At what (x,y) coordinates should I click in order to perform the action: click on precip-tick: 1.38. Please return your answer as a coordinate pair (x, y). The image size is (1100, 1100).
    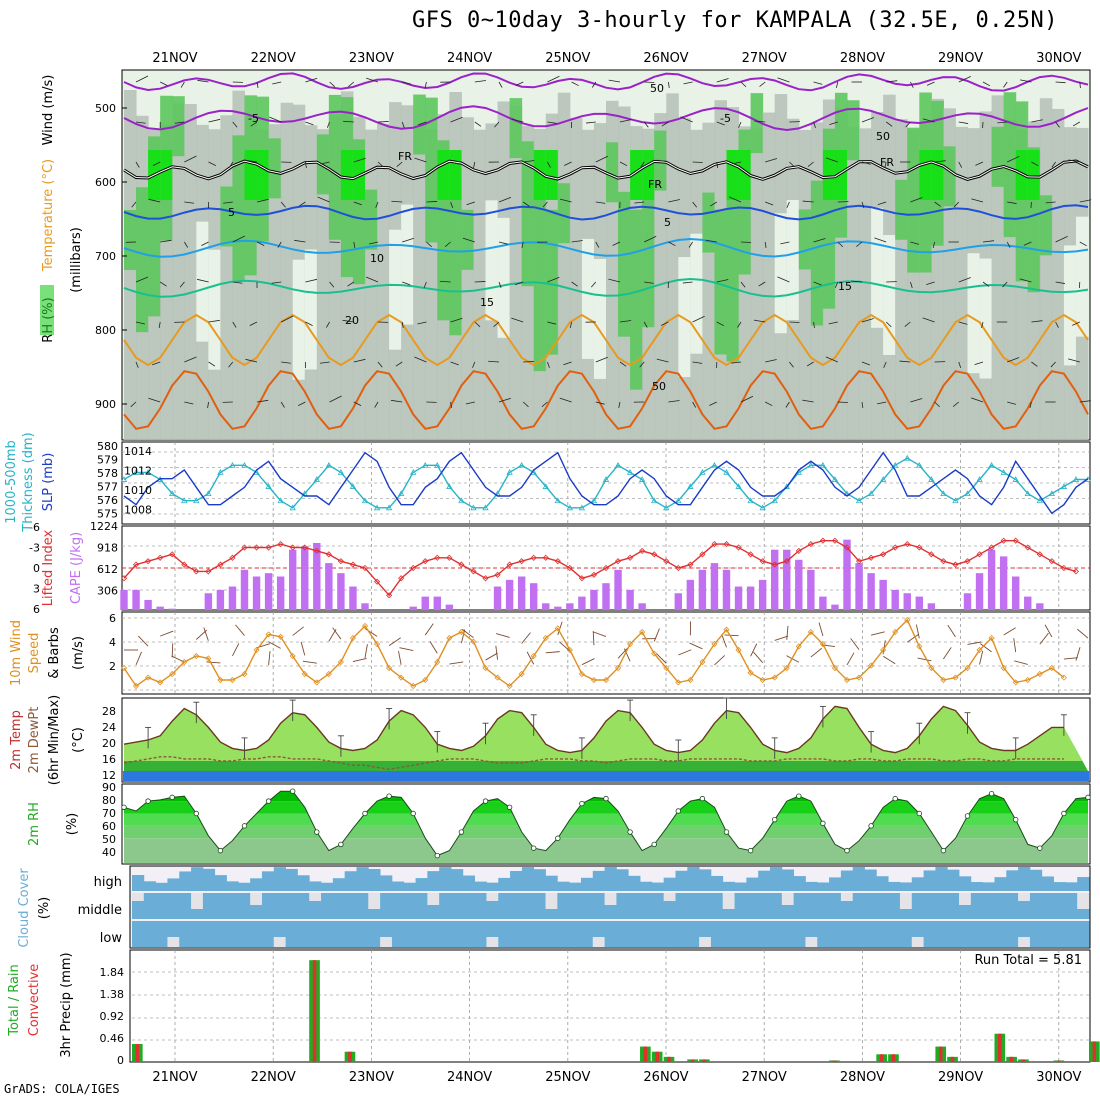
    Looking at the image, I should click on (112, 994).